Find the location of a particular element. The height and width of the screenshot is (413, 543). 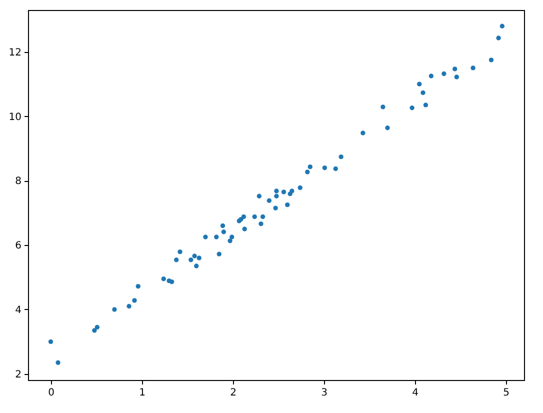

x-tick-label: 0 is located at coordinates (51, 393).